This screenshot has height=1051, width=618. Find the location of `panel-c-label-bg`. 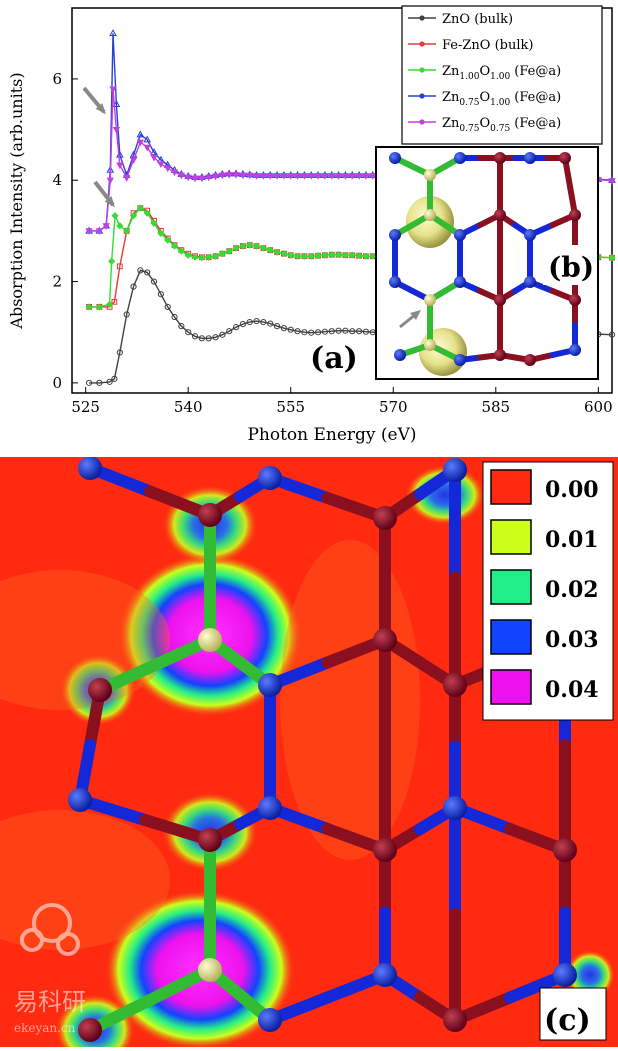

panel-c-label-bg is located at coordinates (573, 1014).